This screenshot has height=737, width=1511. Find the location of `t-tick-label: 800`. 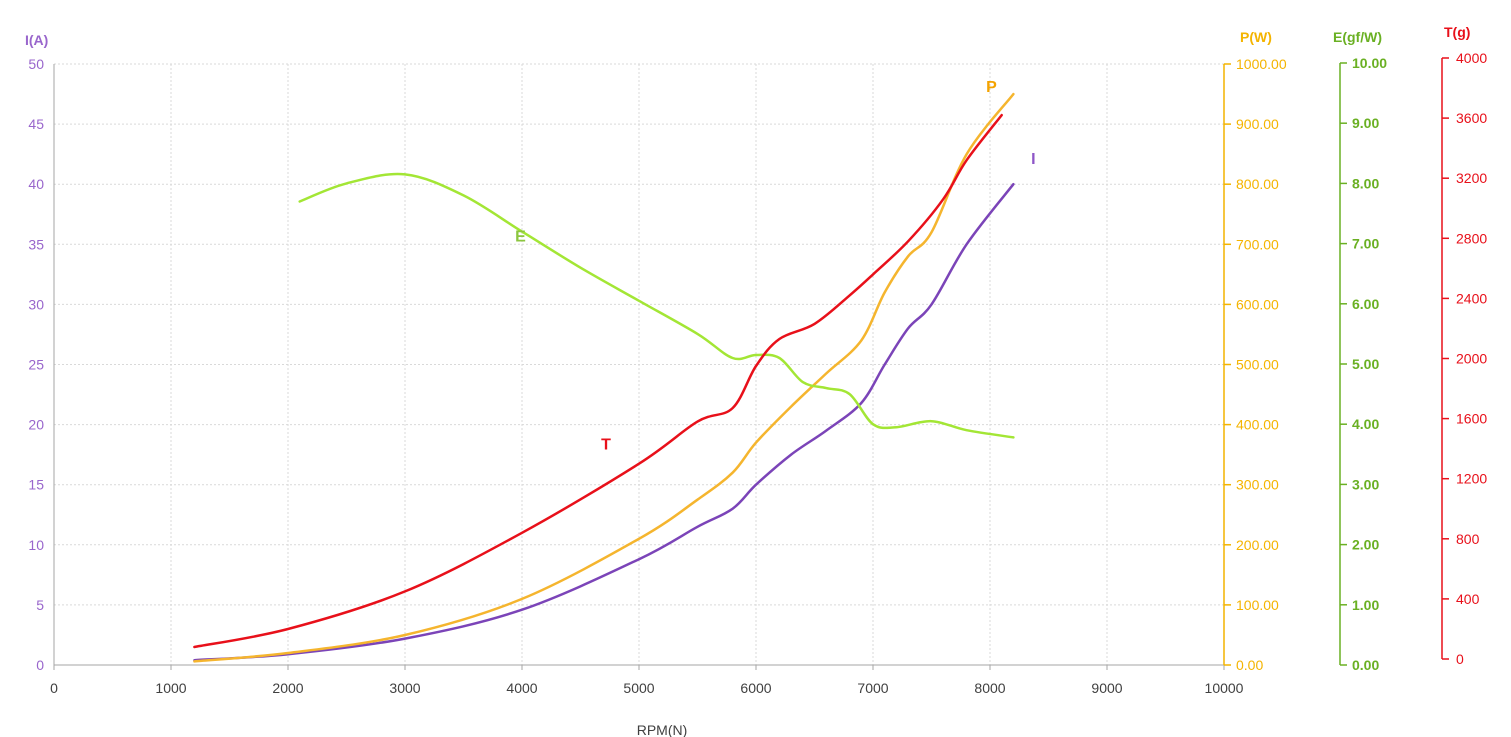

t-tick-label: 800 is located at coordinates (1468, 539).